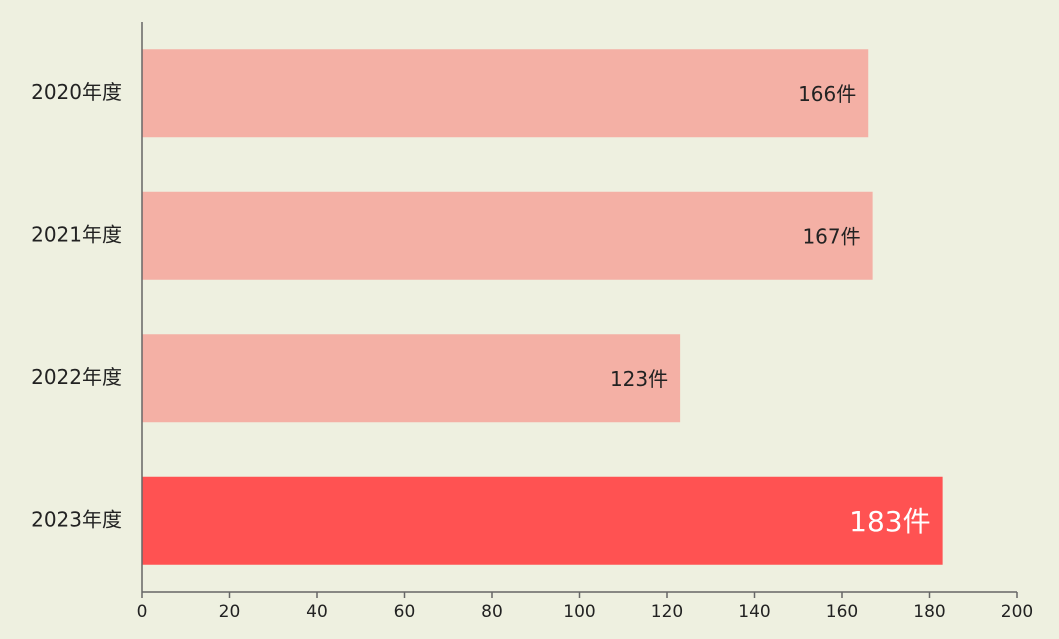 The width and height of the screenshot is (1059, 639). I want to click on x-tick-label: 40, so click(317, 612).